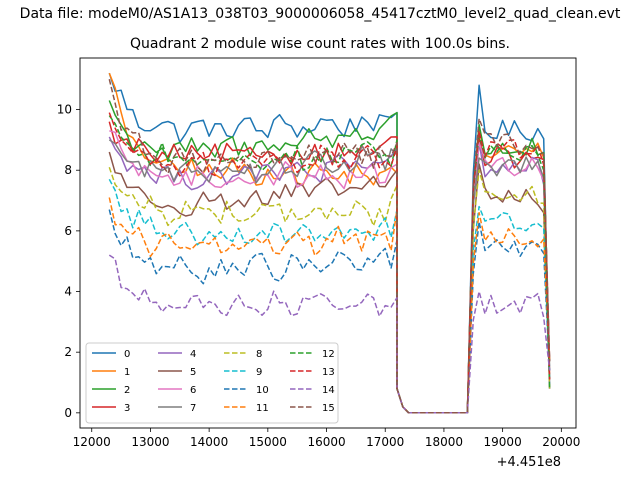  Describe the element at coordinates (212, 383) in the screenshot. I see `legend-box` at that location.